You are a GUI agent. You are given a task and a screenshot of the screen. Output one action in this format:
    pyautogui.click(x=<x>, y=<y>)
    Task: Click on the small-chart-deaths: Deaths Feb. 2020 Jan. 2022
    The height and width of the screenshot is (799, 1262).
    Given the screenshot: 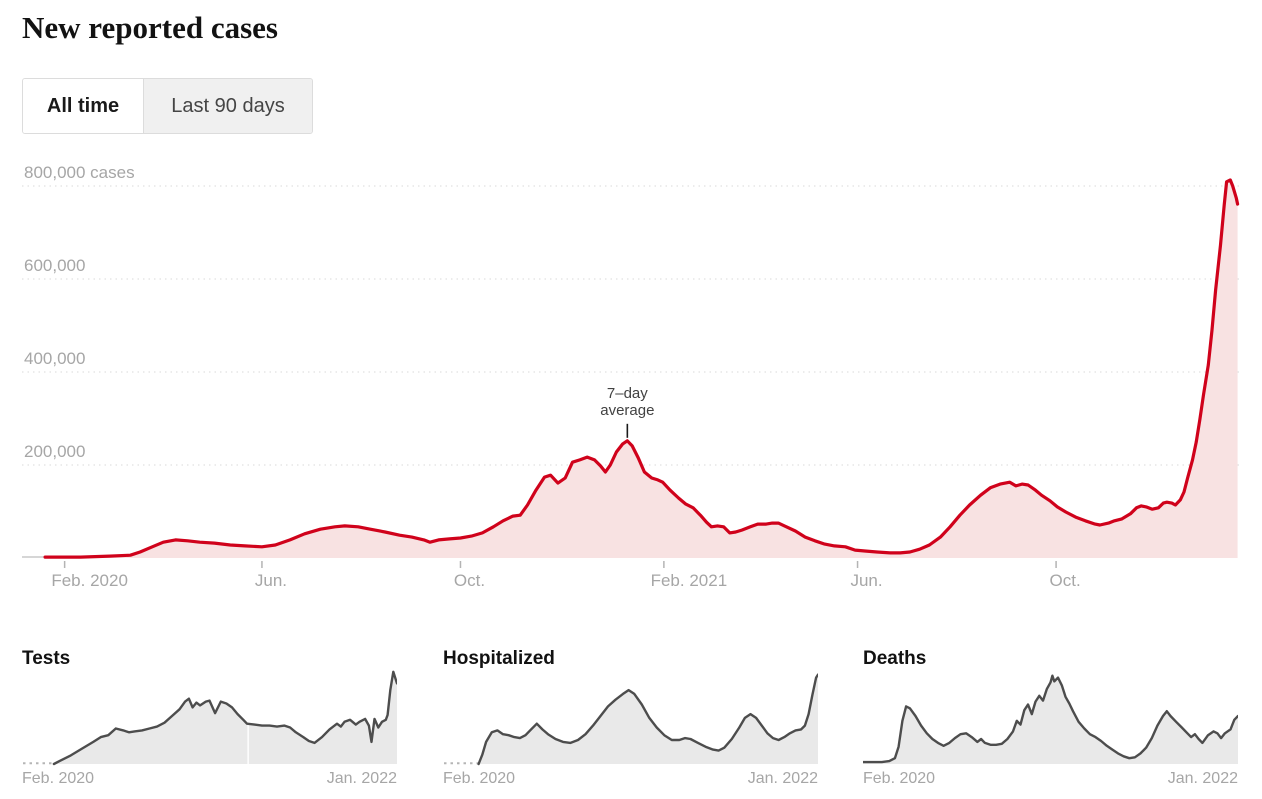 What is the action you would take?
    pyautogui.click(x=1050, y=720)
    